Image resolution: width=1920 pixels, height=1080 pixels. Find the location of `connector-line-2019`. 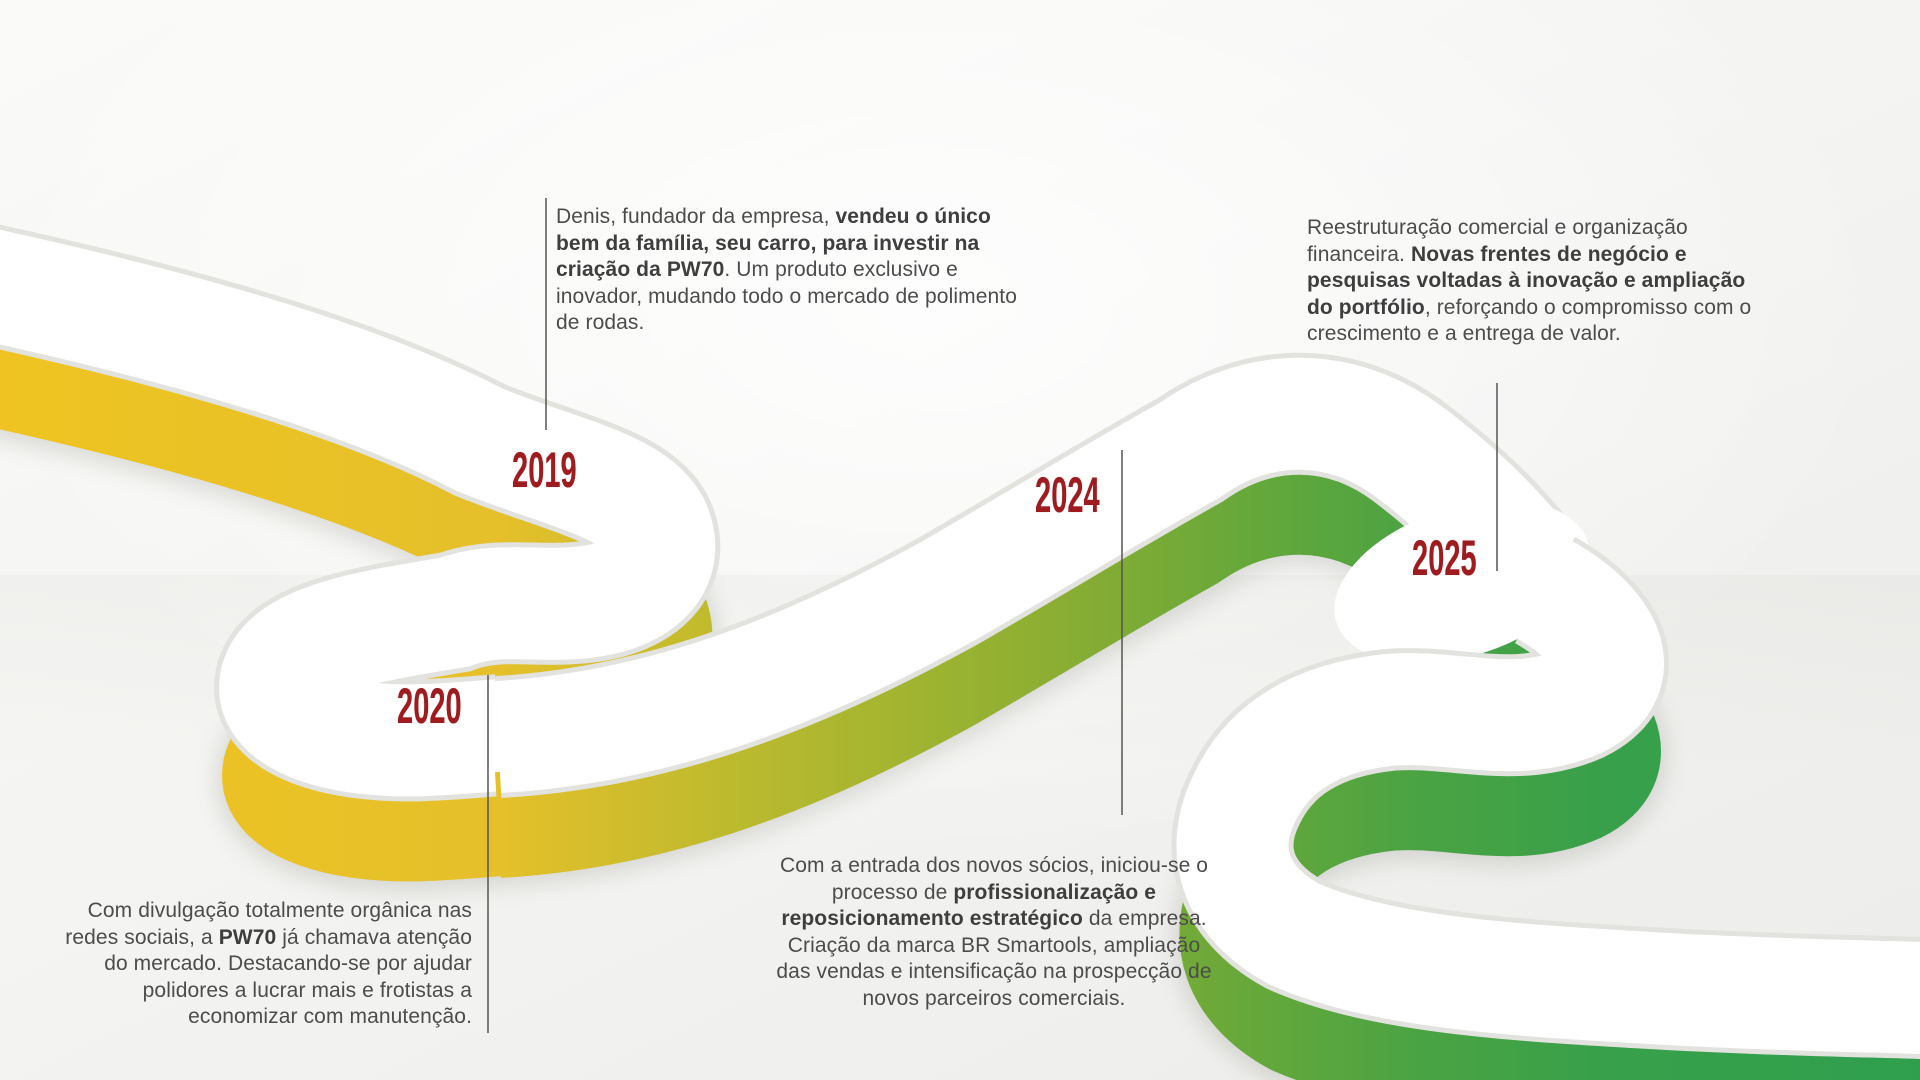

connector-line-2019 is located at coordinates (546, 314).